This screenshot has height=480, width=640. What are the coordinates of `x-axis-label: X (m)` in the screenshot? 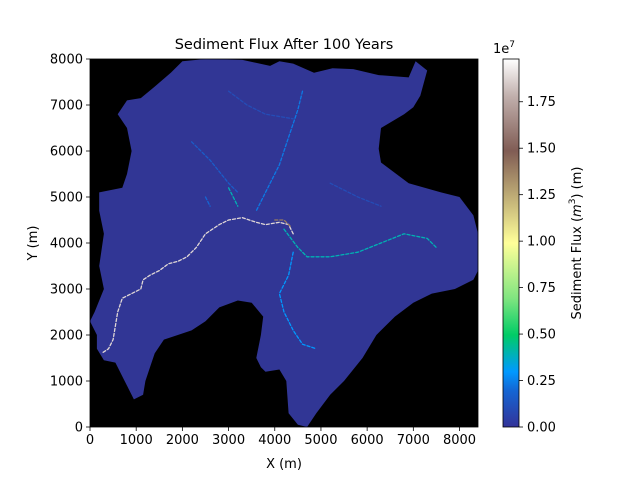 It's located at (284, 464).